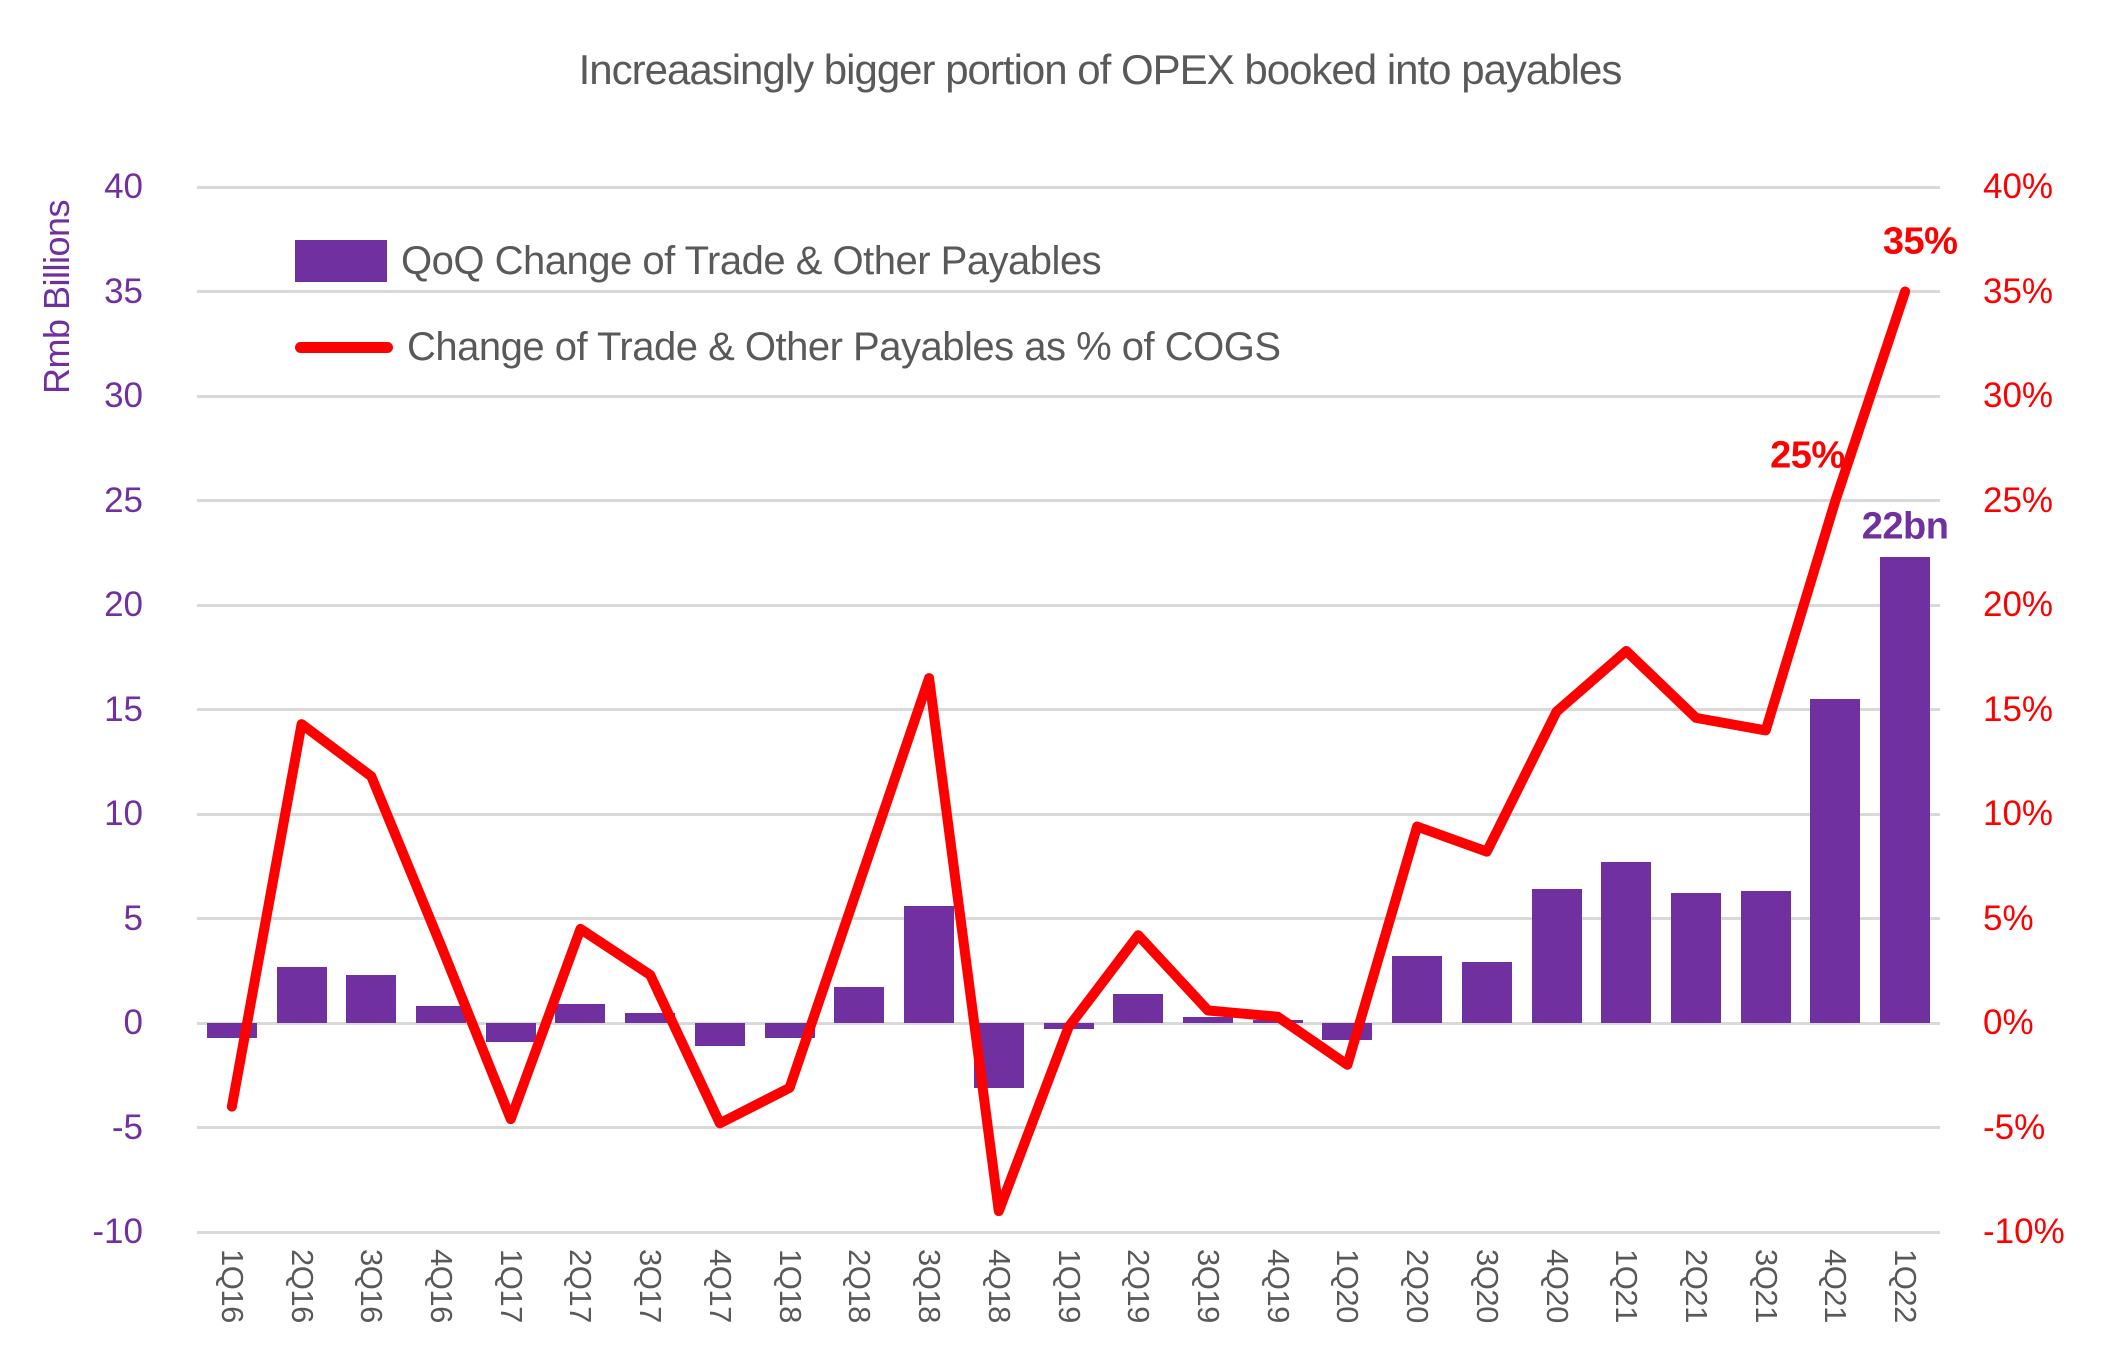  What do you see at coordinates (1348, 1286) in the screenshot?
I see `x-axis-label-1Q20: 1Q20` at bounding box center [1348, 1286].